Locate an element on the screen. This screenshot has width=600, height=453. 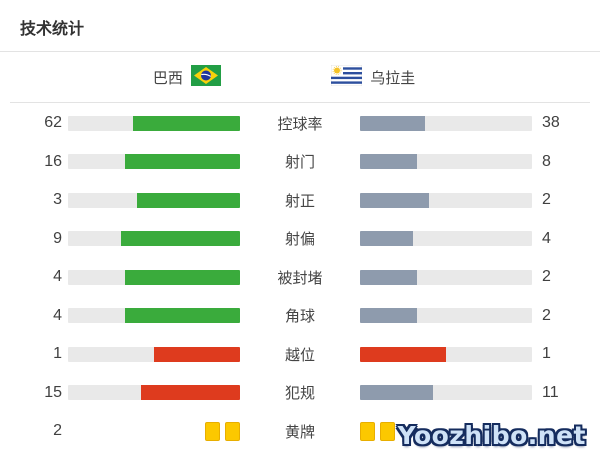
team-away: 乌拉圭 is located at coordinates (465, 77).